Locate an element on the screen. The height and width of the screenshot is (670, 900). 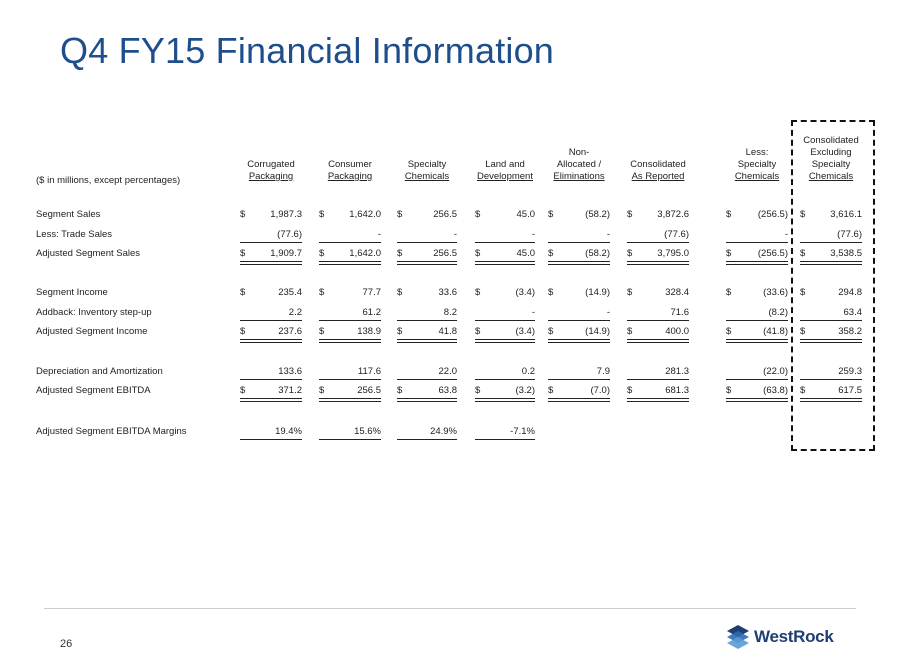
cell-value: 294.8 is located at coordinates (850, 292).